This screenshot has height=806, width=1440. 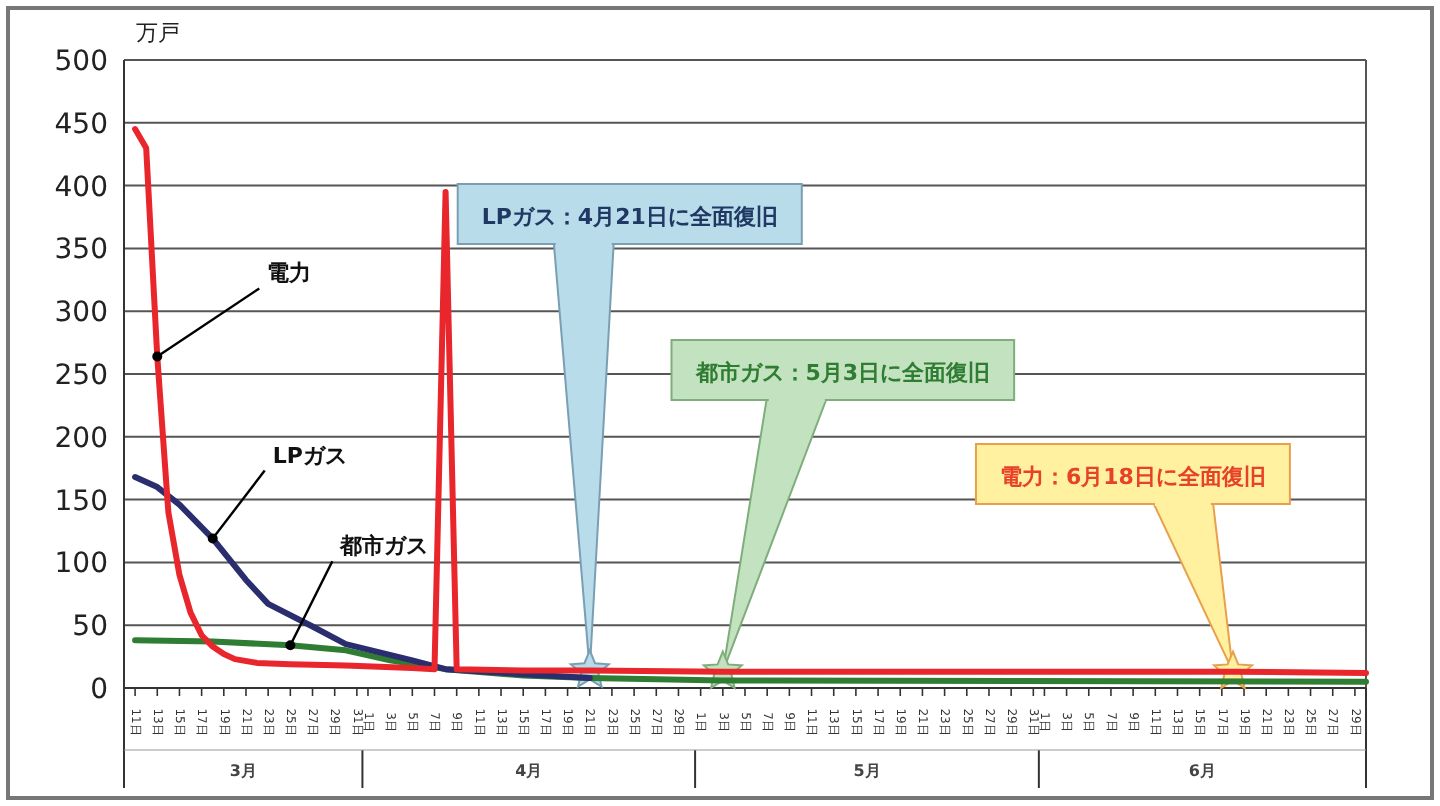 What do you see at coordinates (842, 373) in the screenshot?
I see `annotation: 都市ガス：5月3日に全面復旧` at bounding box center [842, 373].